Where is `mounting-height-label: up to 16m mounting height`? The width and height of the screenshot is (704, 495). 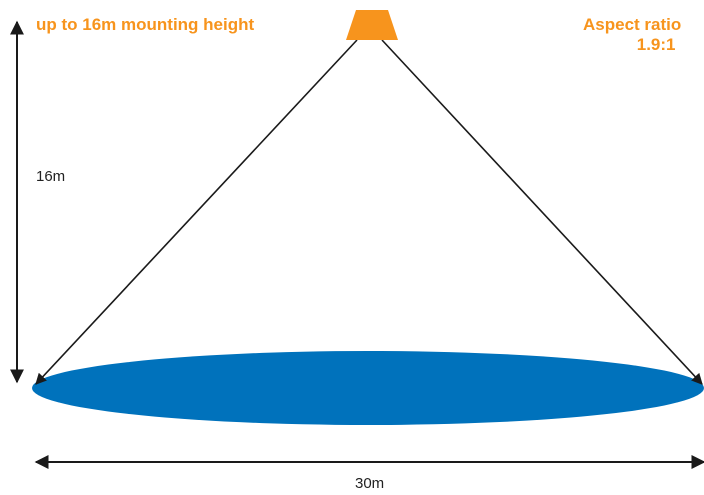
mounting-height-label: up to 16m mounting height is located at coordinates (145, 24).